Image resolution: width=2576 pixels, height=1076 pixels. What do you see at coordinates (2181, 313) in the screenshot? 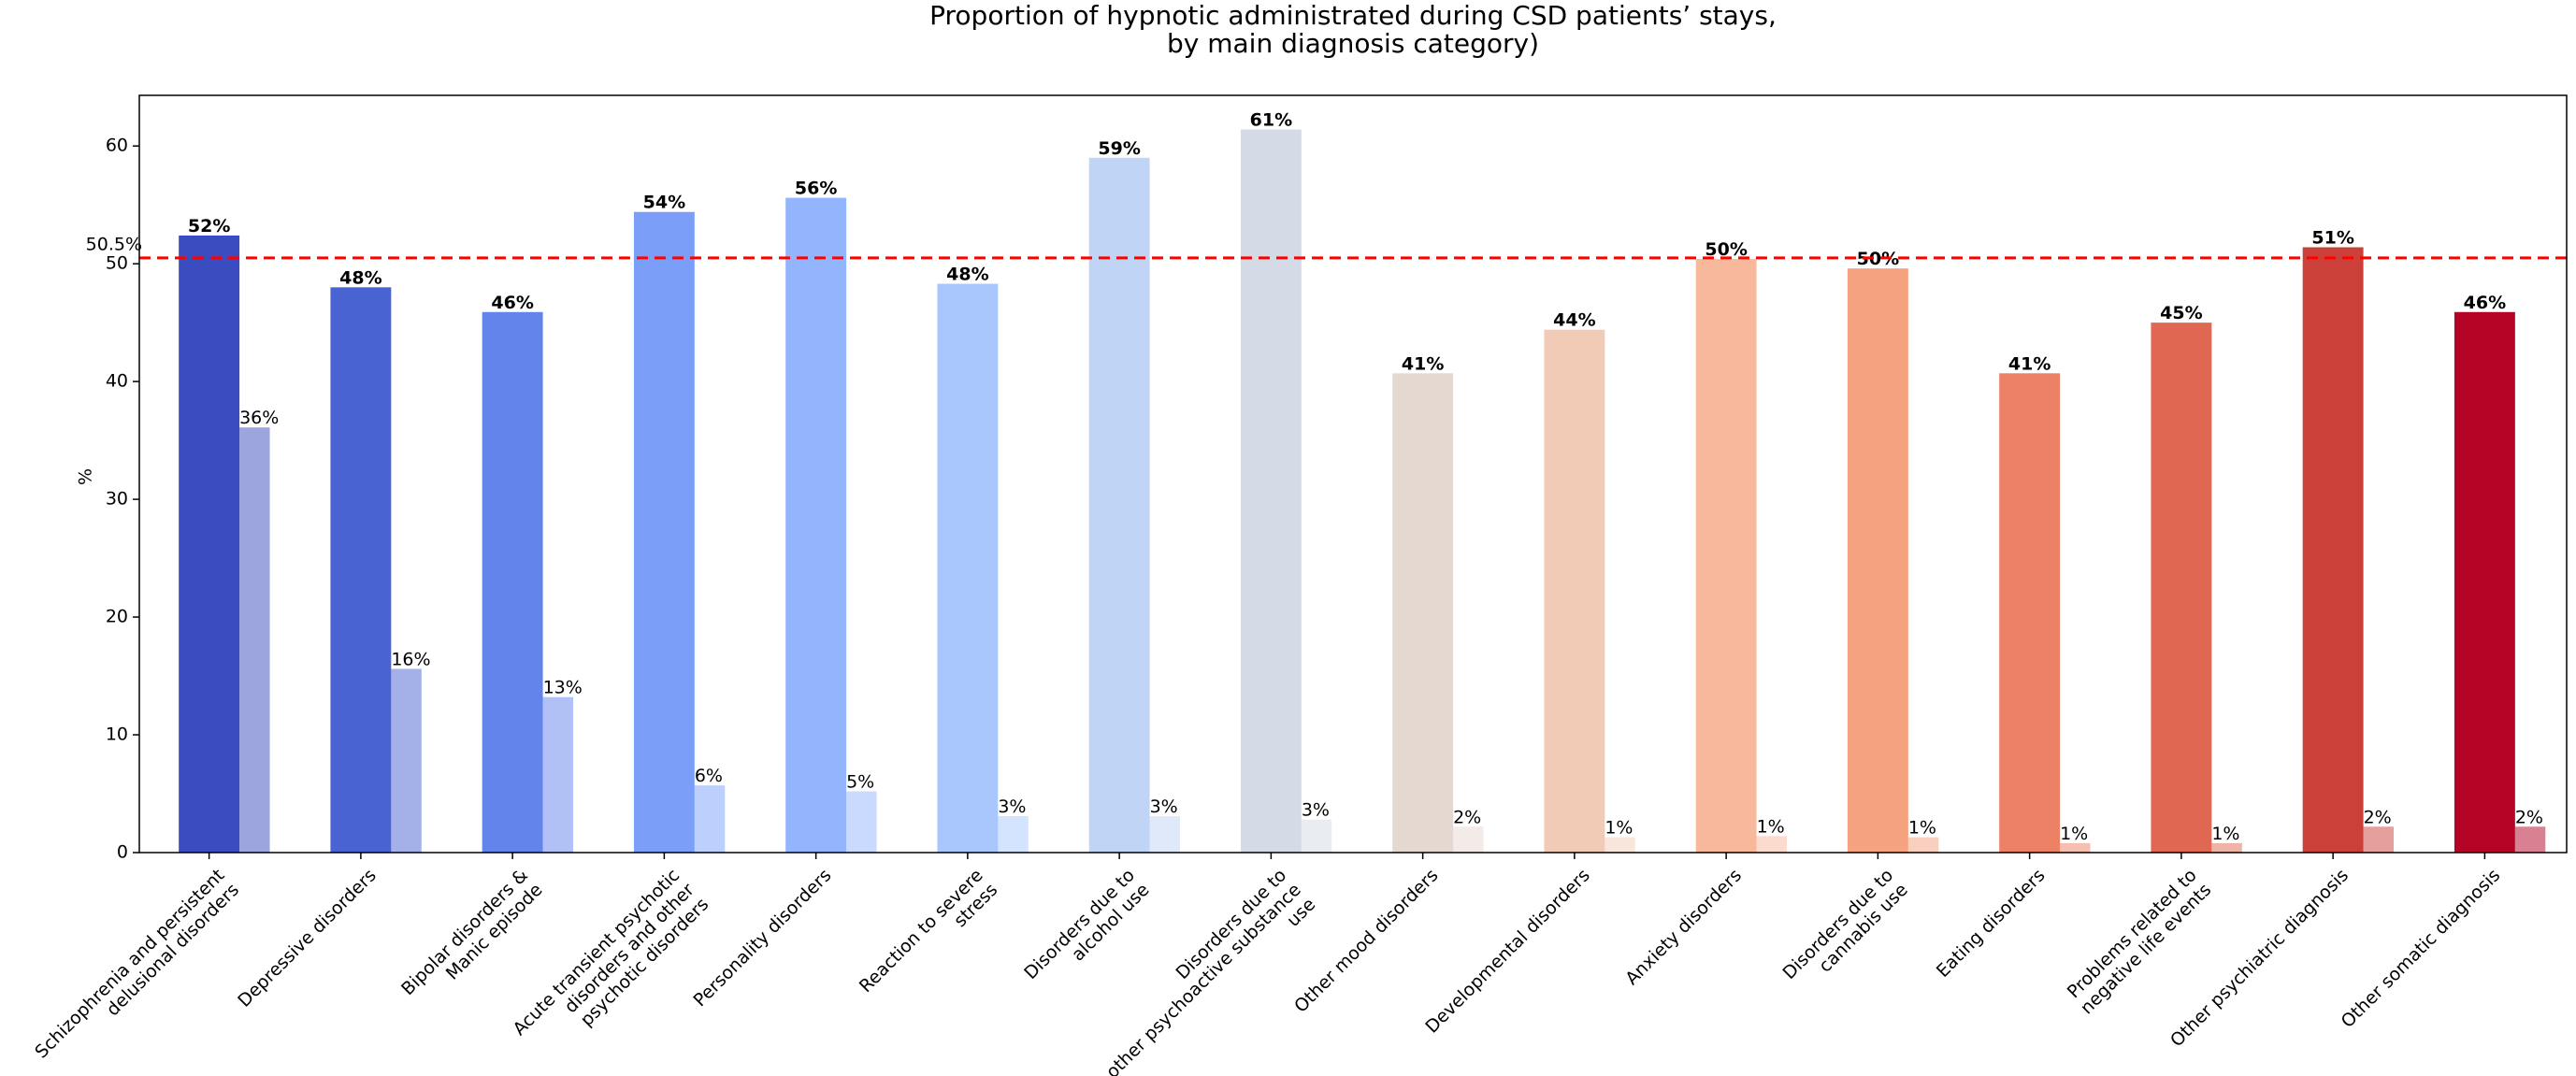
I see `value-label: 45%` at bounding box center [2181, 313].